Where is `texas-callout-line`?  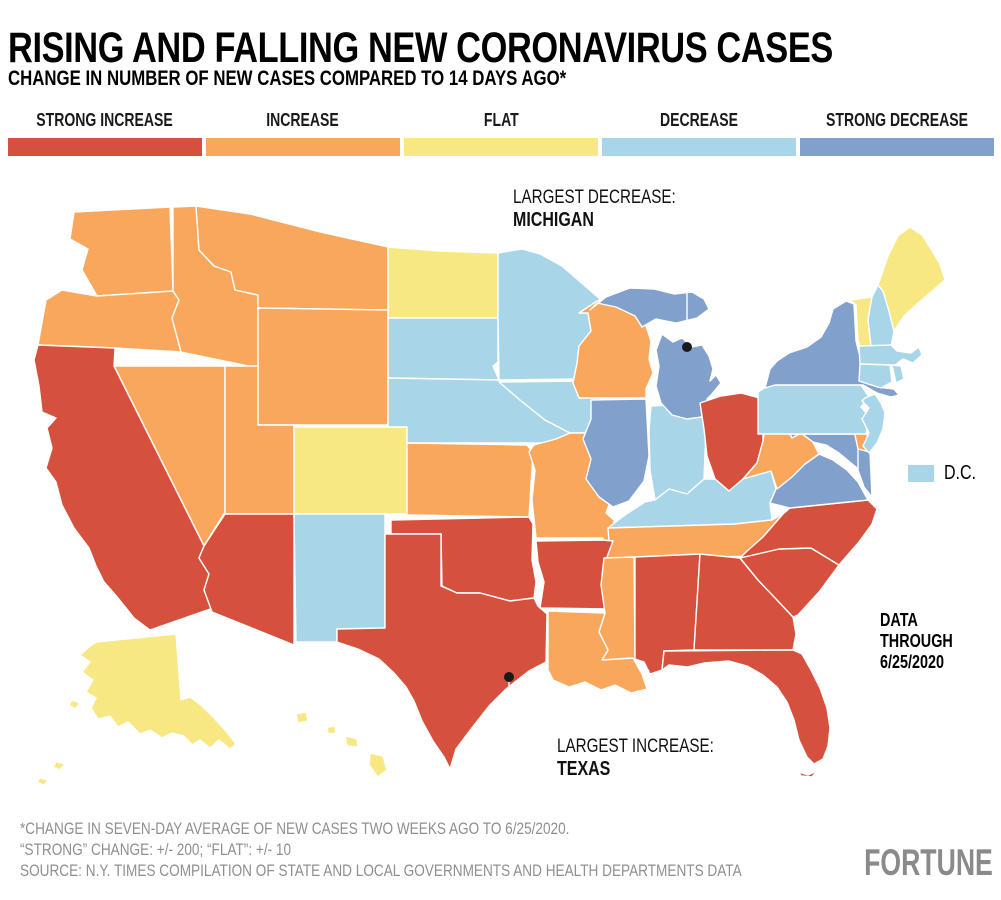
texas-callout-line is located at coordinates (528, 715).